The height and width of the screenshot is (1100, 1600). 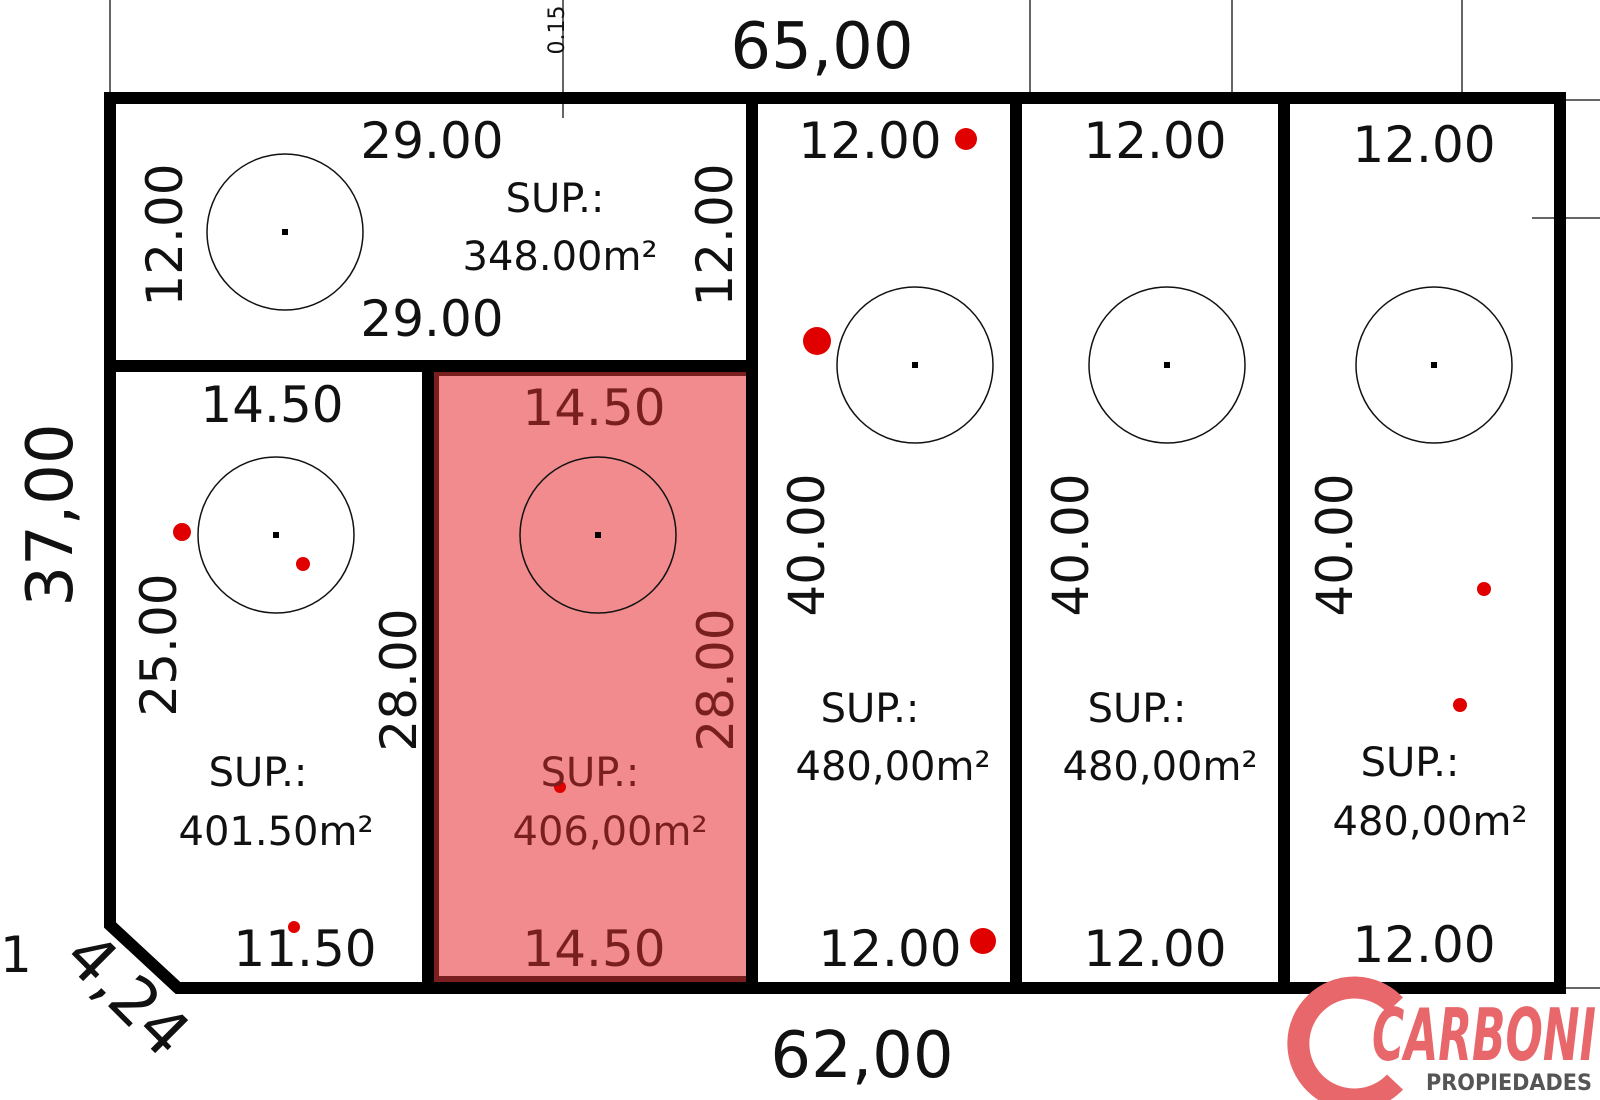 I want to click on lot-col-1-sup: SUP.:, so click(x=870, y=709).